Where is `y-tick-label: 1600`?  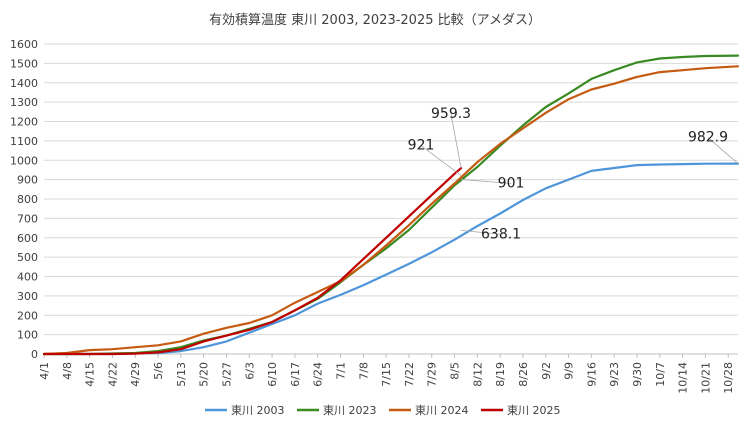 y-tick-label: 1600 is located at coordinates (24, 44).